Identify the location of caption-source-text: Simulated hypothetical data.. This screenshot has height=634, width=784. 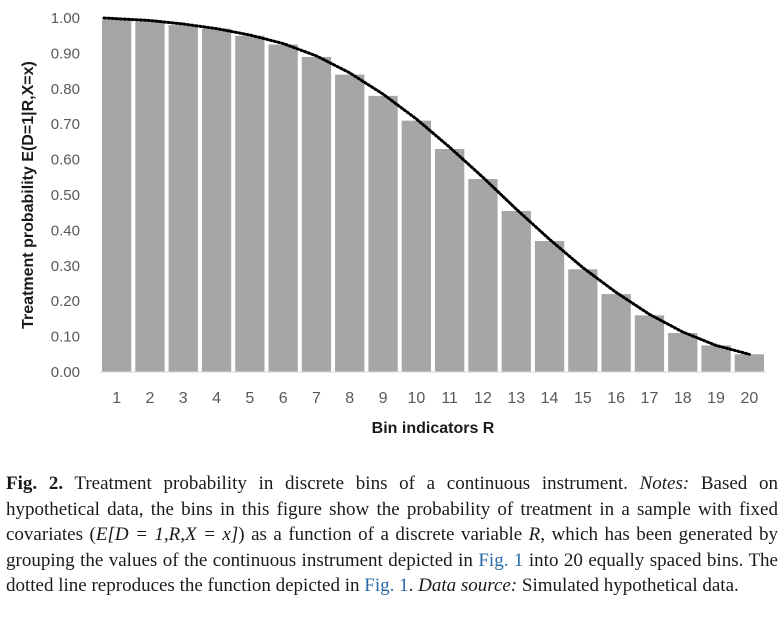
(630, 585).